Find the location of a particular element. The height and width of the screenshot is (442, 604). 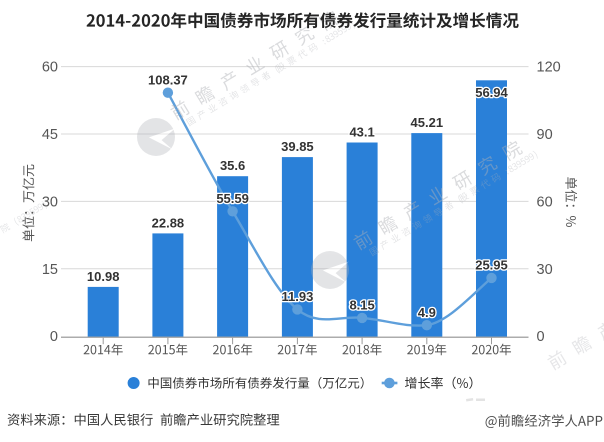

svg-text: 55.59 is located at coordinates (232, 198).